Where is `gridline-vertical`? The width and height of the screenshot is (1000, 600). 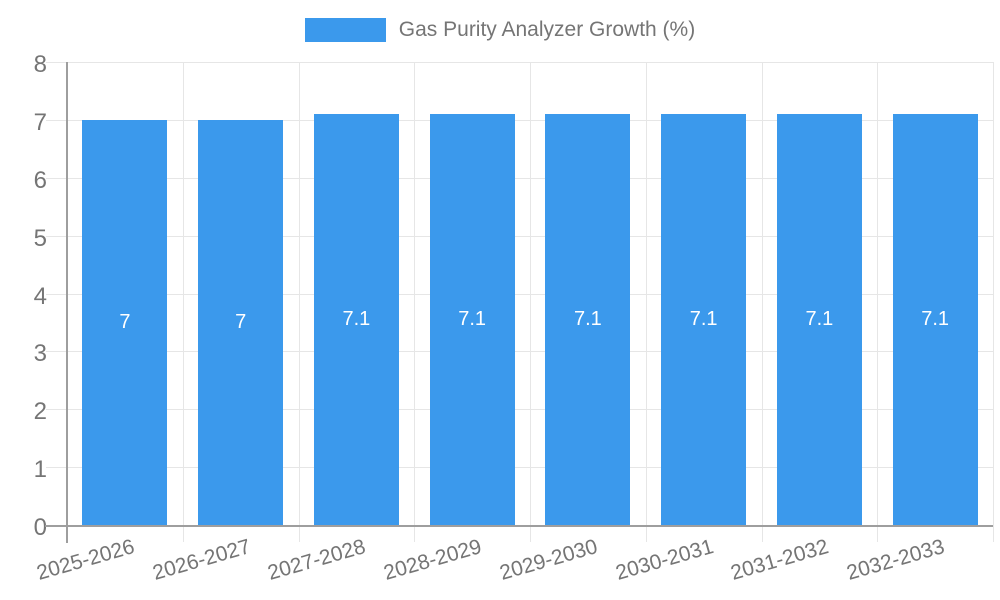 gridline-vertical is located at coordinates (993, 293).